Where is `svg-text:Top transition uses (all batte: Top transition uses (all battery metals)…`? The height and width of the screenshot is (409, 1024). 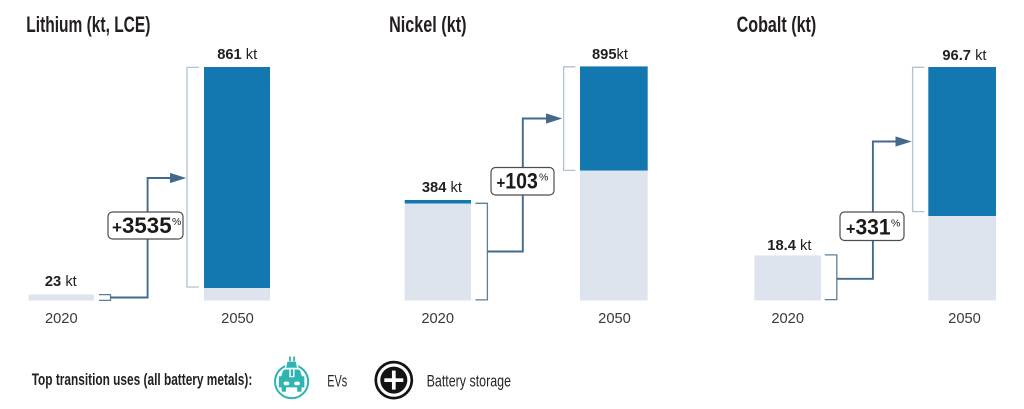 svg-text:Top transition uses (all batte: Top transition uses (all battery metals)… is located at coordinates (142, 379).